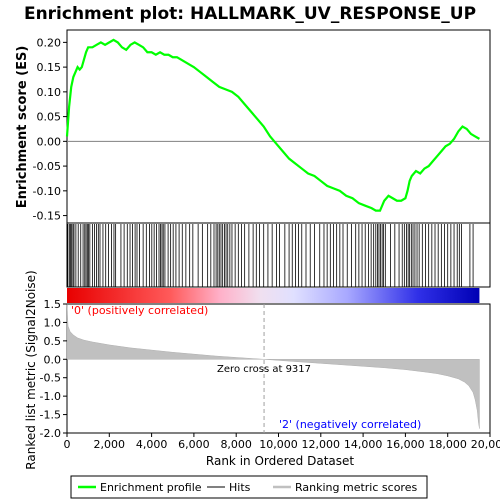 The image size is (500, 500). Describe the element at coordinates (49, 117) in the screenshot. I see `es-y-tick-label: 0.05` at that location.